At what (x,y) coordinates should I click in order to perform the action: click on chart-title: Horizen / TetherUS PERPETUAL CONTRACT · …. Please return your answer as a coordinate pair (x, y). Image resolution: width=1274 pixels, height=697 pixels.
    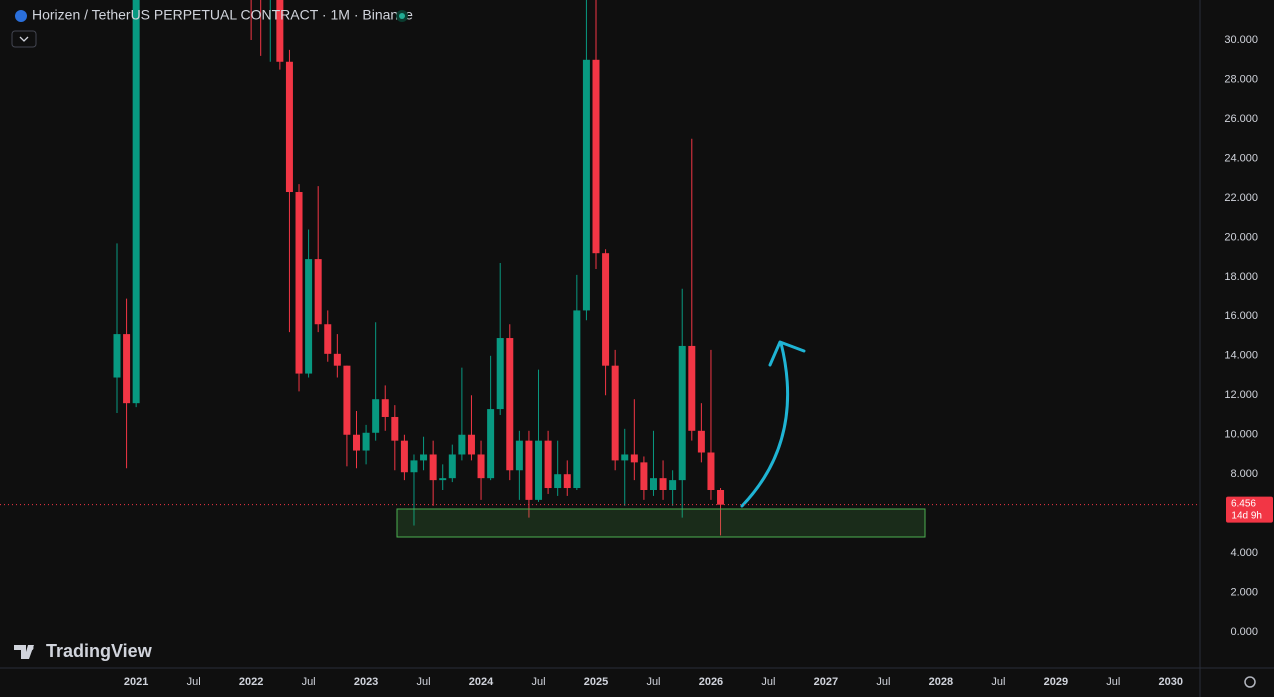
    Looking at the image, I should click on (222, 15).